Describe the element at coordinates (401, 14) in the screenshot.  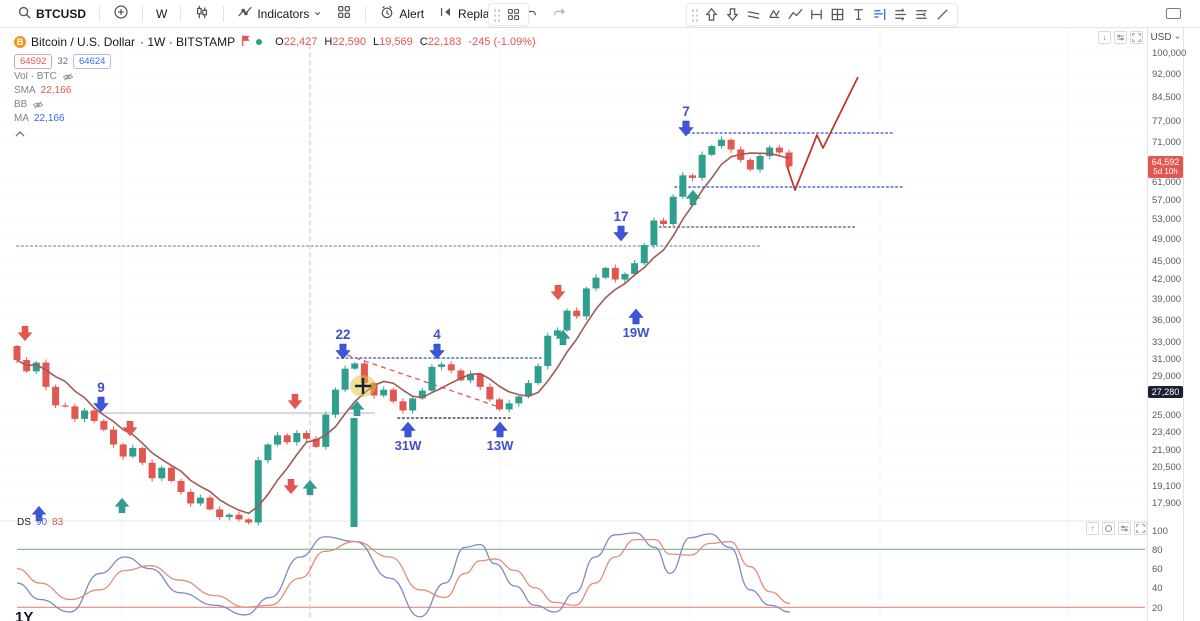
I see `alert-button: Alert` at that location.